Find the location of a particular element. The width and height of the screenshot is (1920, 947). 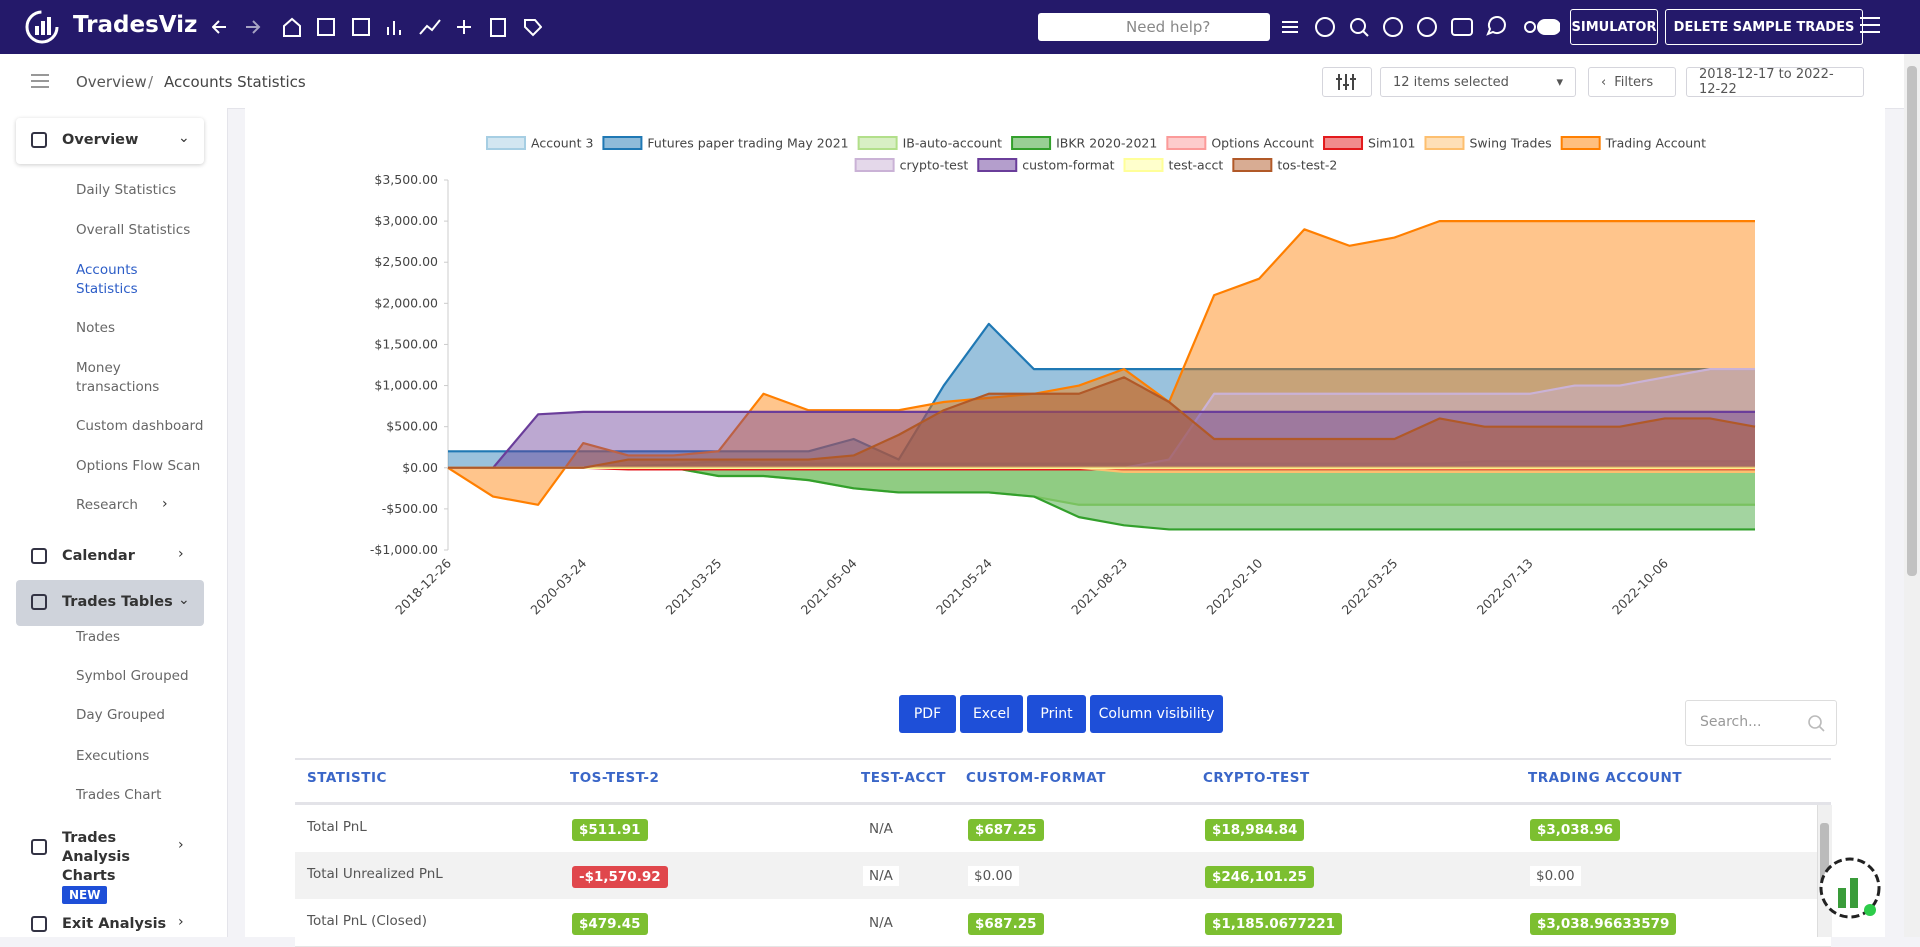

section-label: Trades Analysis Charts is located at coordinates (96, 857).